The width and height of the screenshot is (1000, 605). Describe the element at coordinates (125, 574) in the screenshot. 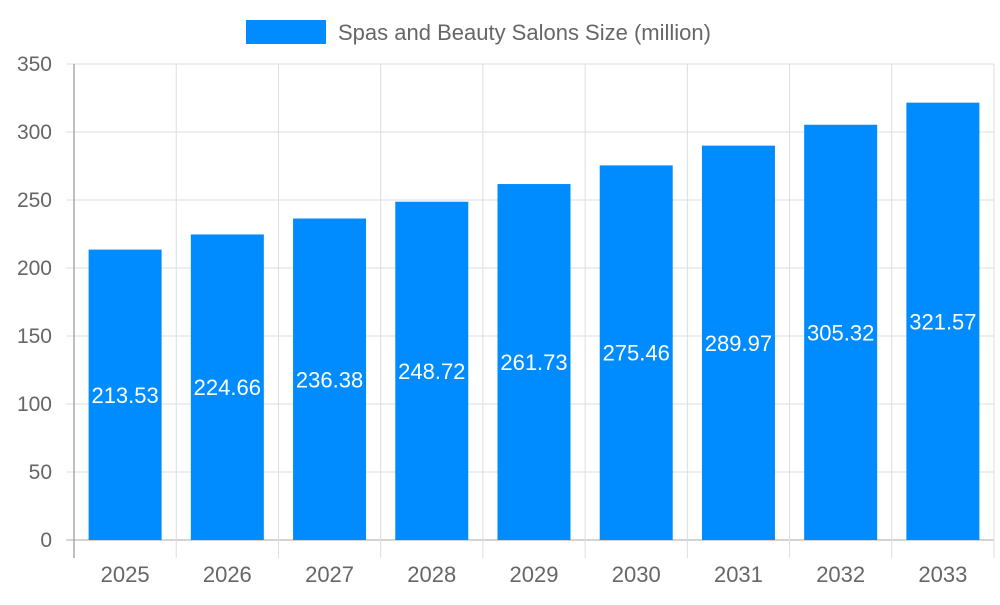

I see `x-tick-label: 2025` at that location.